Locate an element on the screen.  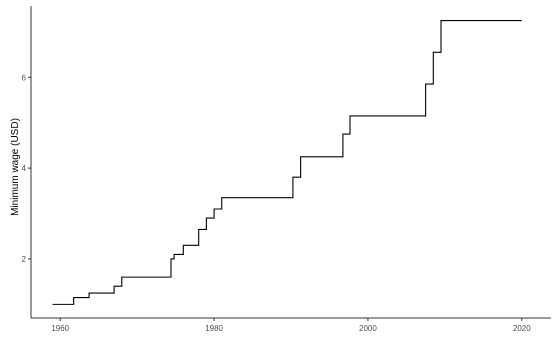
x-axis-ticks: 1960 1980 2000 2020 is located at coordinates (291, 325).